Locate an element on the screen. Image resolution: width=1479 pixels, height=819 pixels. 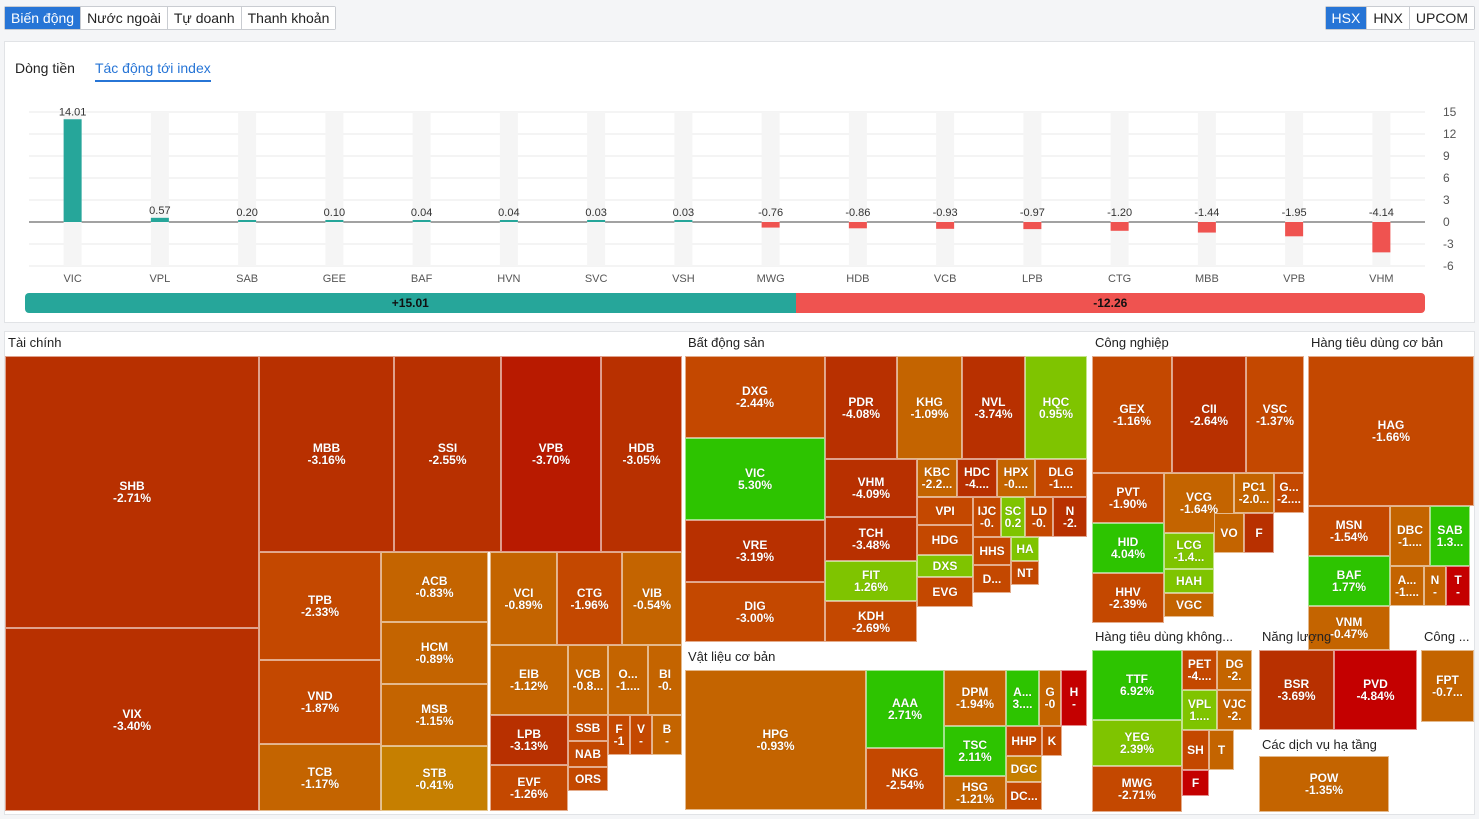
stock-cell-ssb: SSB is located at coordinates (588, 728).